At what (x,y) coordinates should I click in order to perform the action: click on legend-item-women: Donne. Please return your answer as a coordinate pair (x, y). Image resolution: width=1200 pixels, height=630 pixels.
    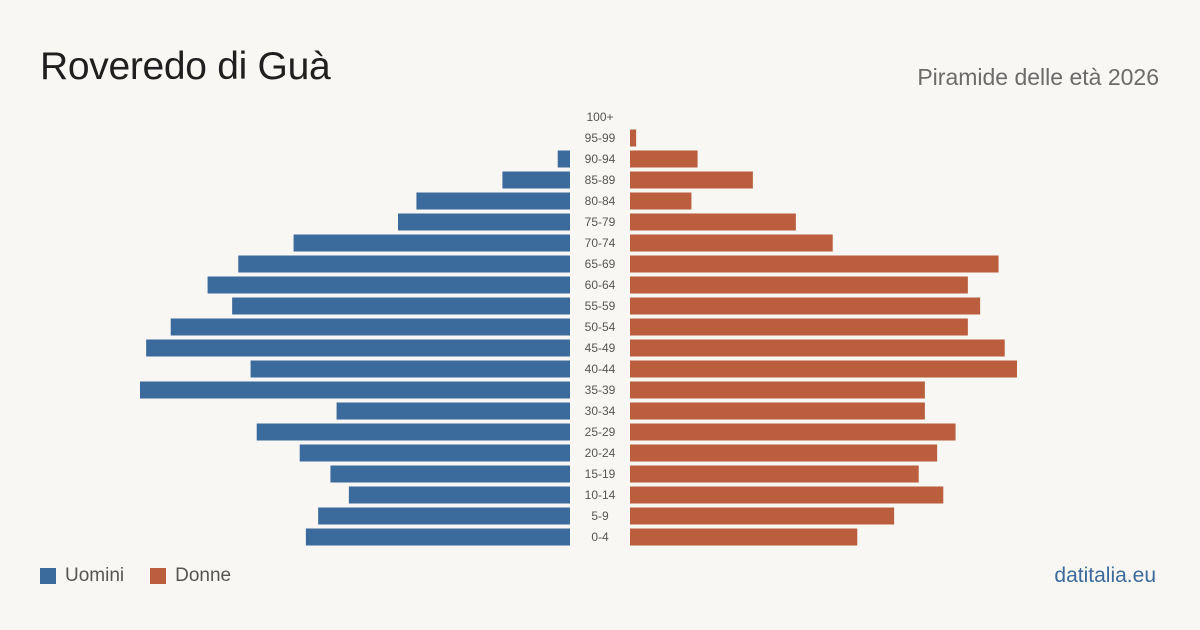
    Looking at the image, I should click on (190, 576).